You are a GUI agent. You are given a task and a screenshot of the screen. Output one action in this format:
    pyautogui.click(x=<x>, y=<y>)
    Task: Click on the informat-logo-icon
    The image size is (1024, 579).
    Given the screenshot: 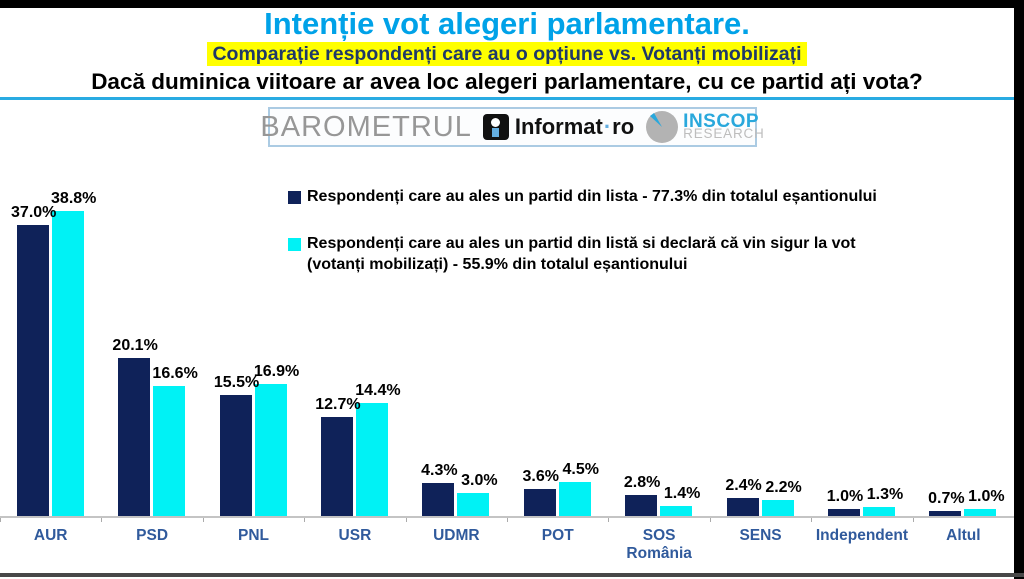 What is the action you would take?
    pyautogui.click(x=495, y=127)
    